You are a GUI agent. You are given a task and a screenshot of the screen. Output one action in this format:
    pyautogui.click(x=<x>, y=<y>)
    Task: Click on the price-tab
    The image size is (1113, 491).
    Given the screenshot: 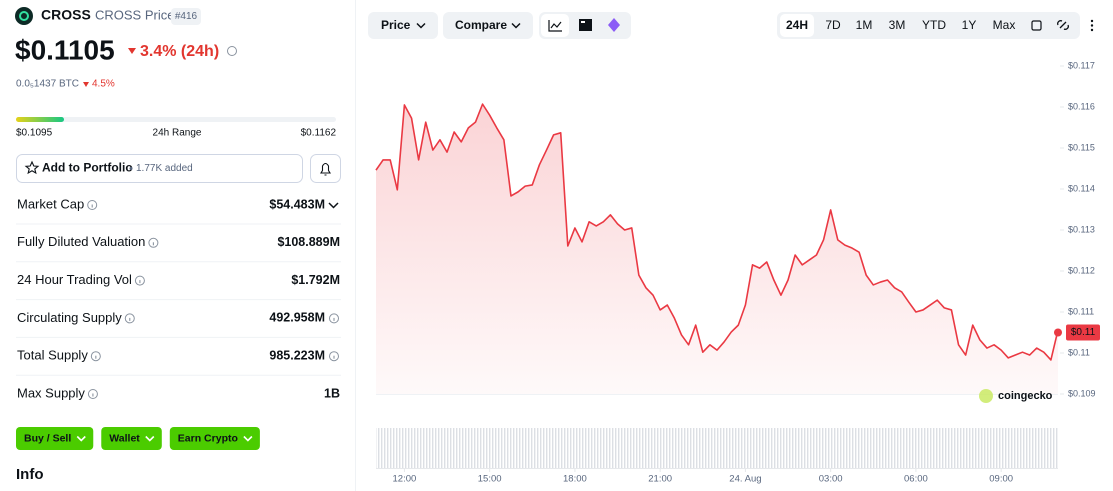 What is the action you would take?
    pyautogui.click(x=403, y=25)
    